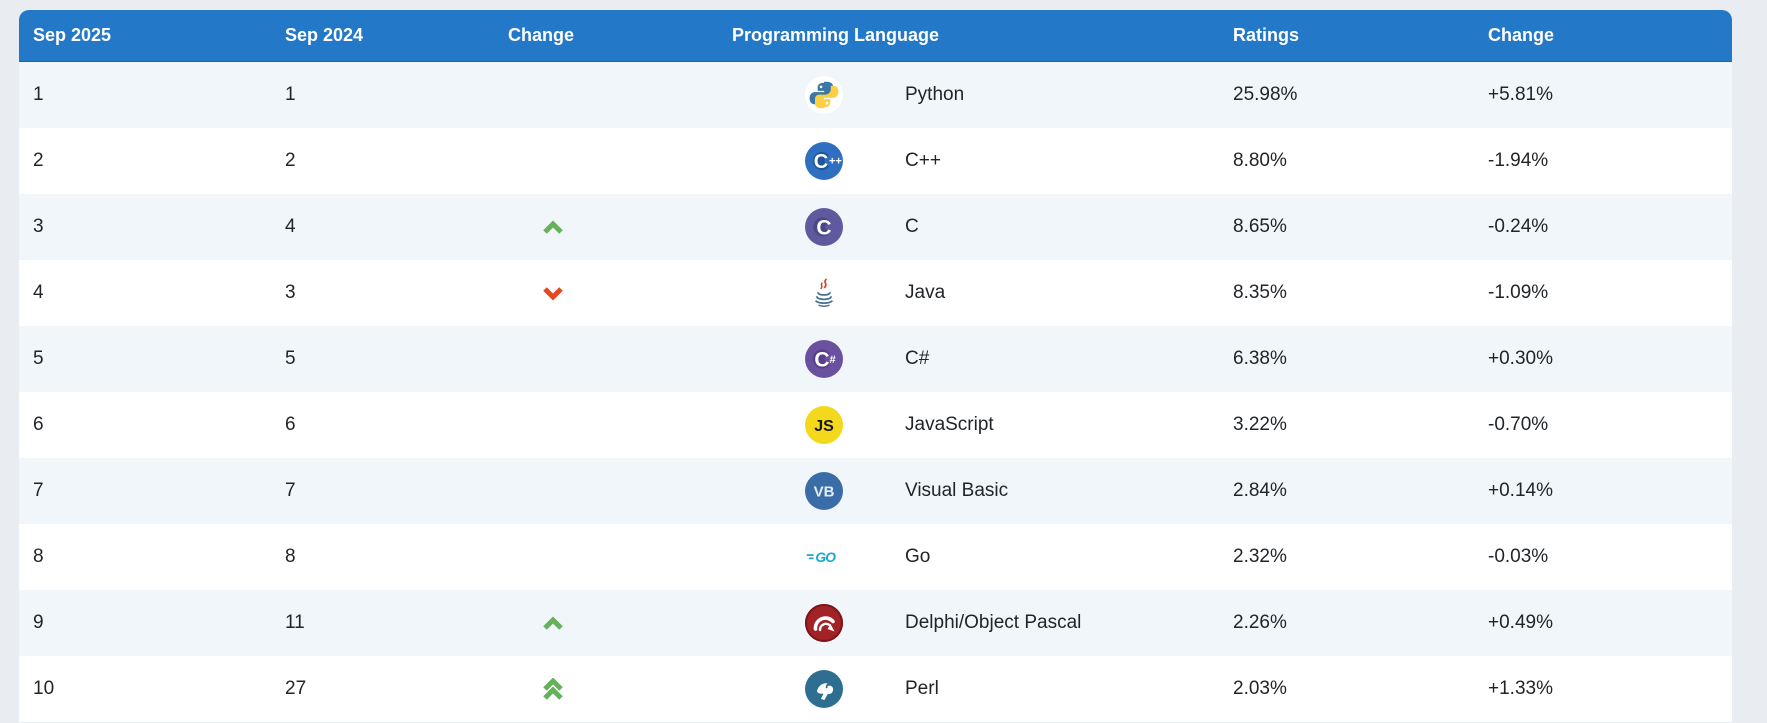 The image size is (1767, 723). Describe the element at coordinates (290, 556) in the screenshot. I see `rank-previous: 8` at that location.